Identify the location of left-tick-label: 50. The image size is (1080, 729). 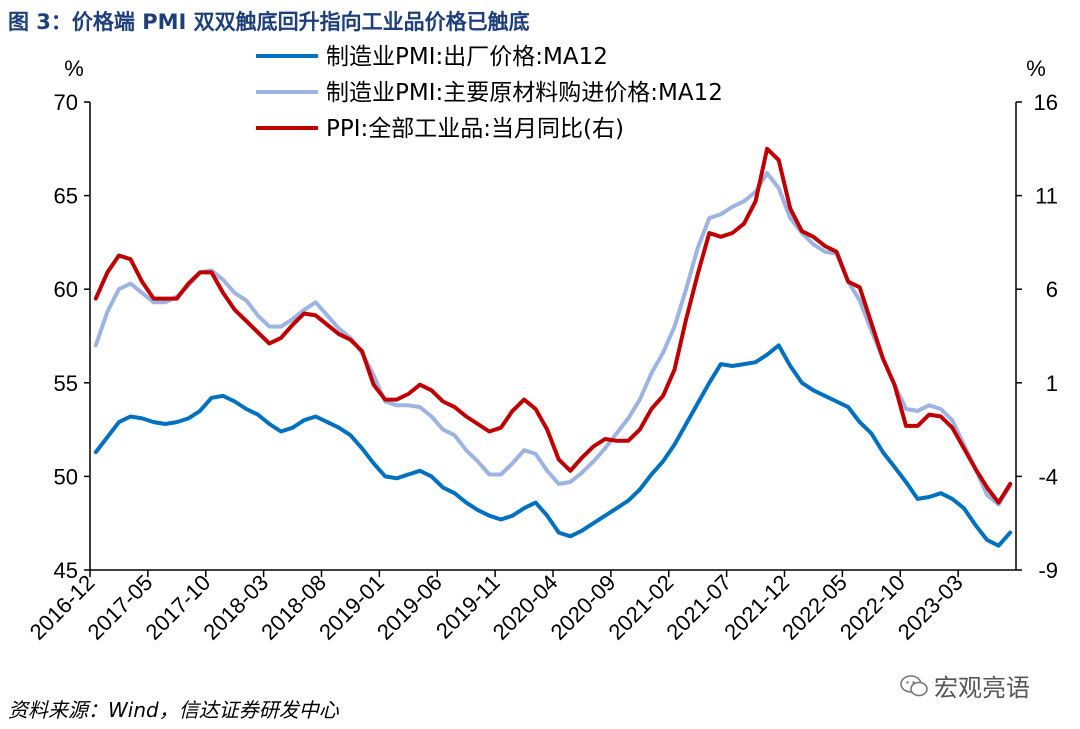
(66, 476).